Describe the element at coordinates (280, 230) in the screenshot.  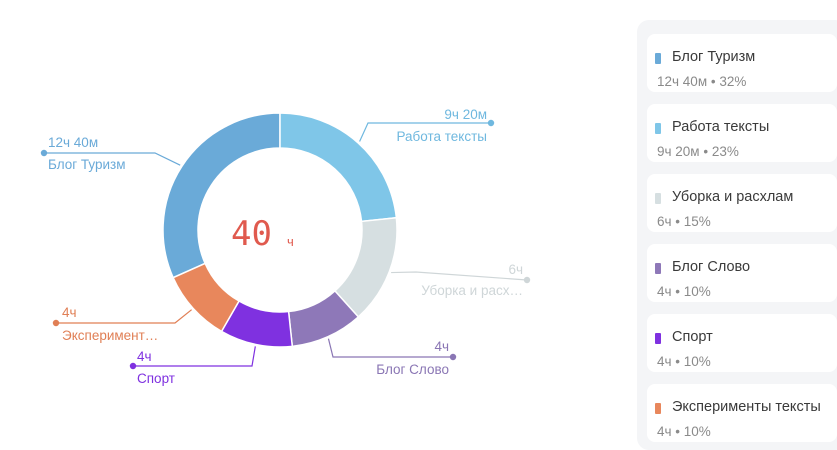
I see `donut-slices` at that location.